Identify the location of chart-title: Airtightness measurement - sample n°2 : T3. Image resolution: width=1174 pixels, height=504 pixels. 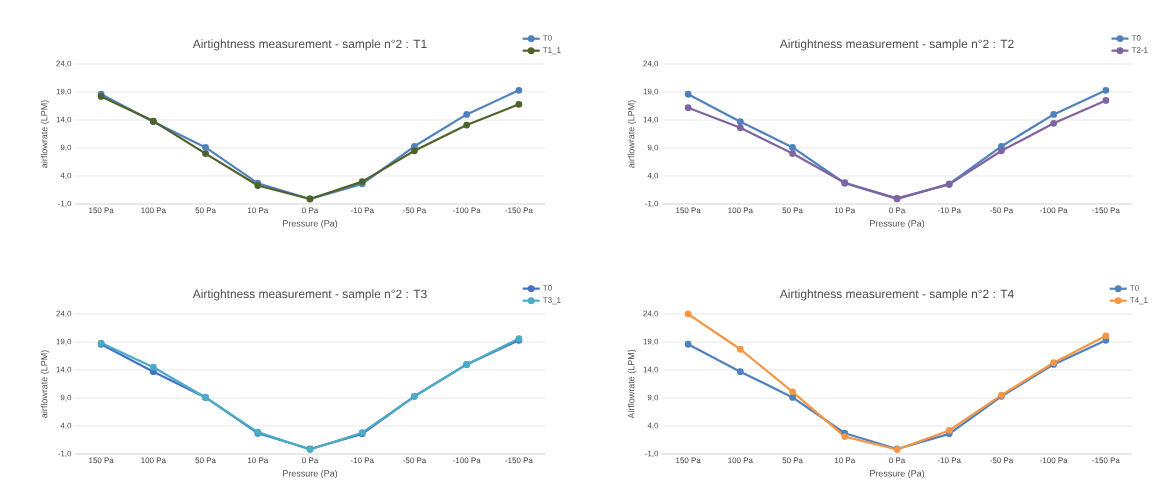
(309, 295).